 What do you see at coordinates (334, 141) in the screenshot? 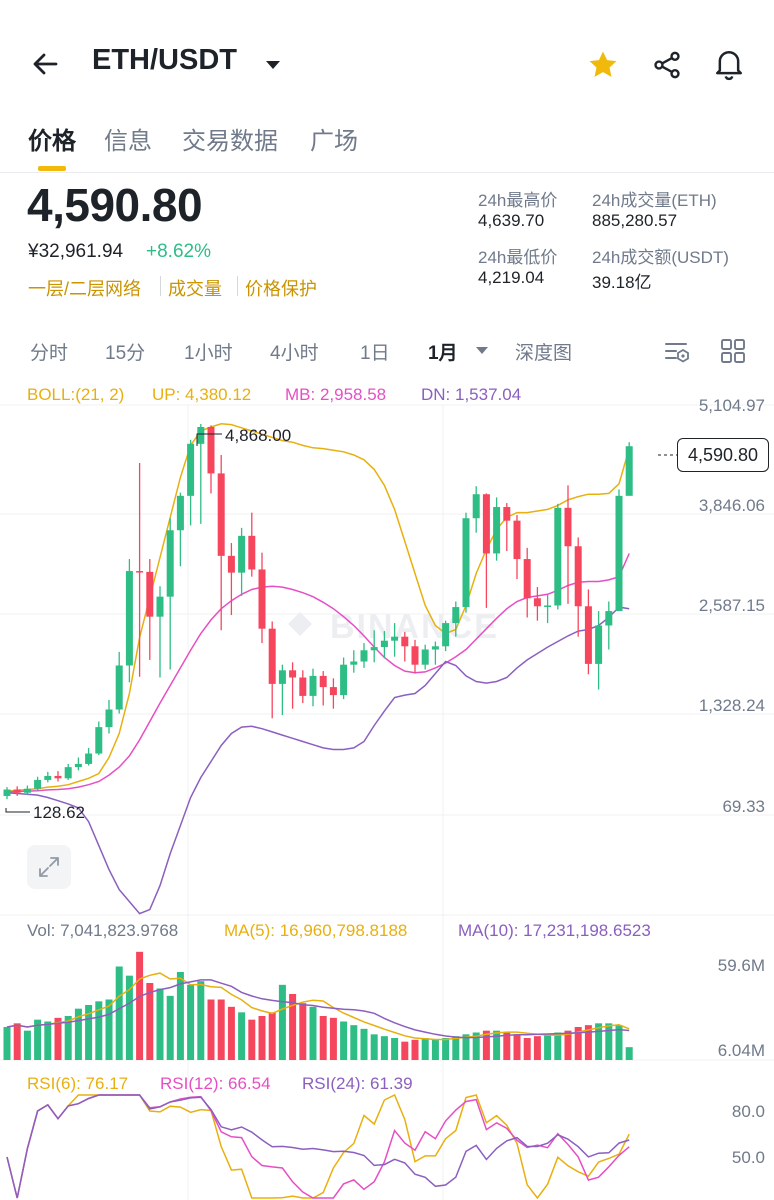
I see `tab-square: 广场` at bounding box center [334, 141].